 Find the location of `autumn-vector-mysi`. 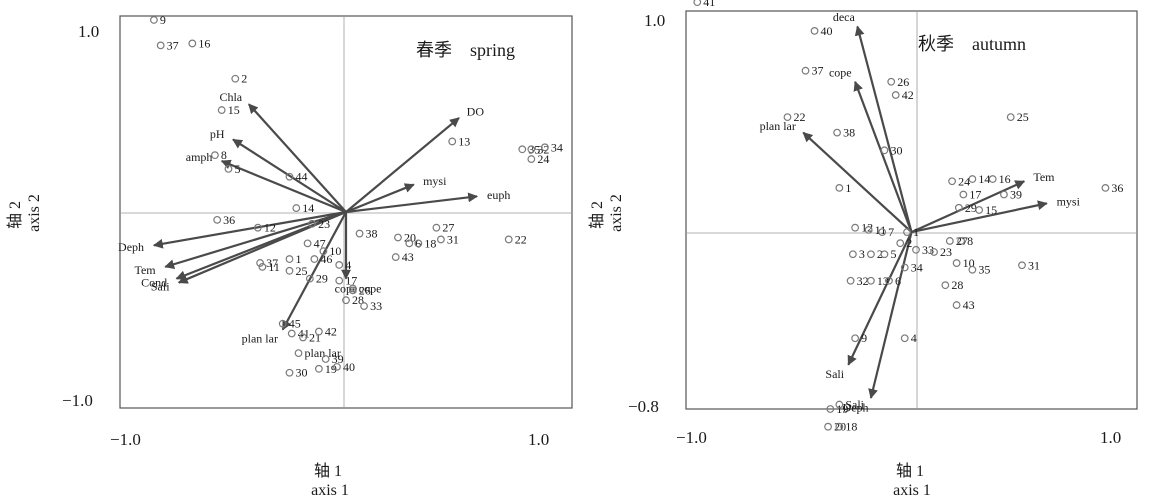

autumn-vector-mysi is located at coordinates (979, 217).